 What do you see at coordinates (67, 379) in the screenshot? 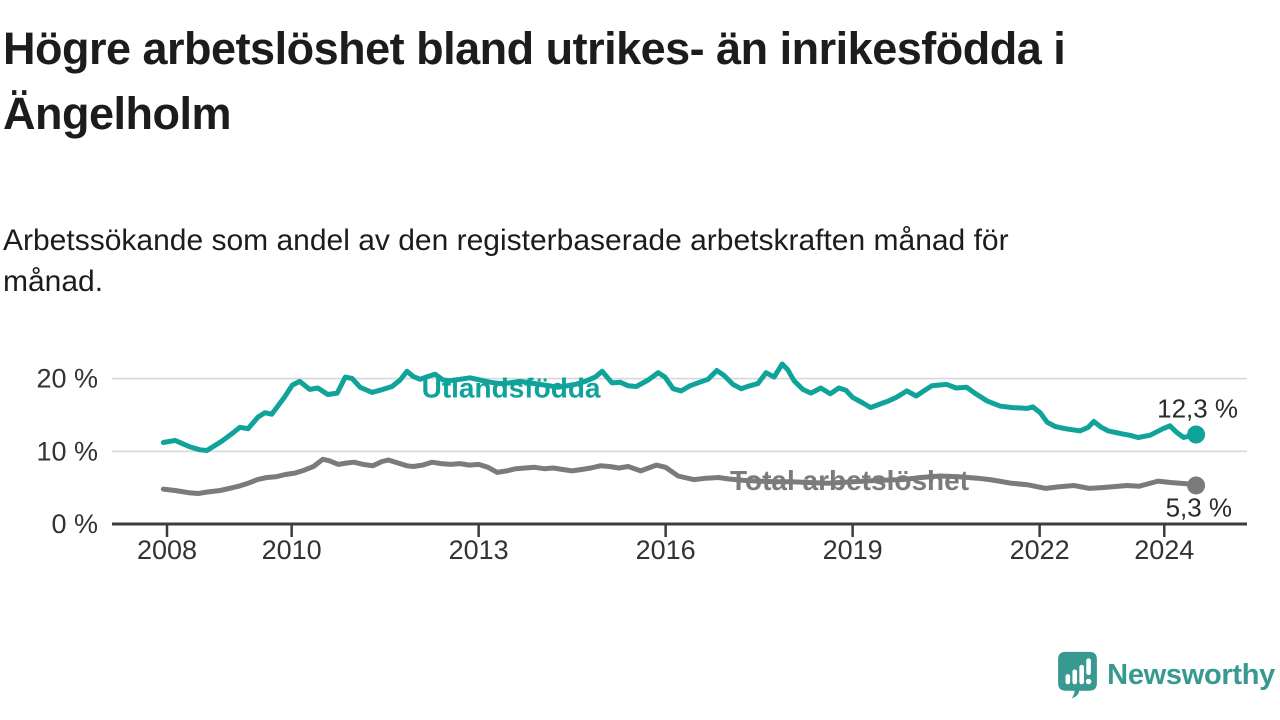
I see `y-tick-label-20: 20 %` at bounding box center [67, 379].